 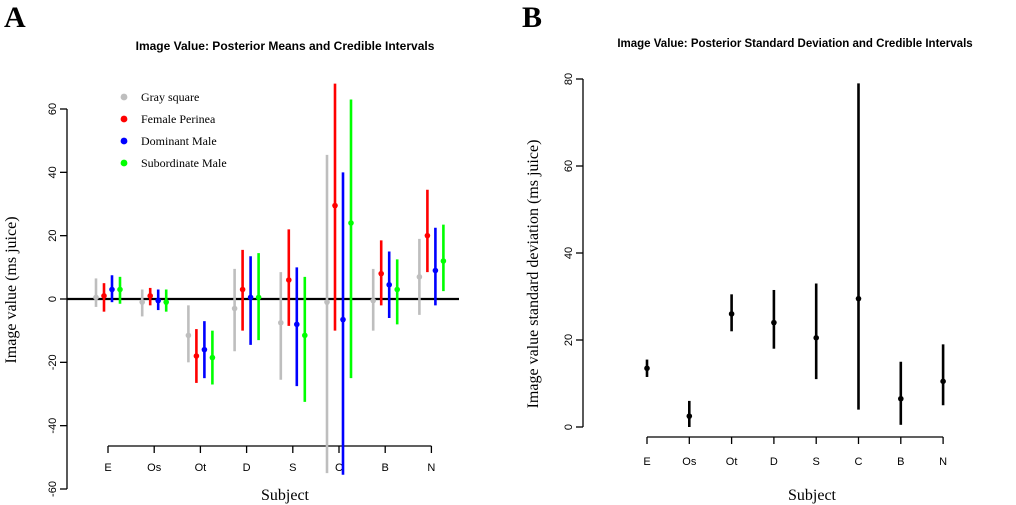 What do you see at coordinates (170, 97) in the screenshot?
I see `chart-a-legend-label-gray-square: Gray square` at bounding box center [170, 97].